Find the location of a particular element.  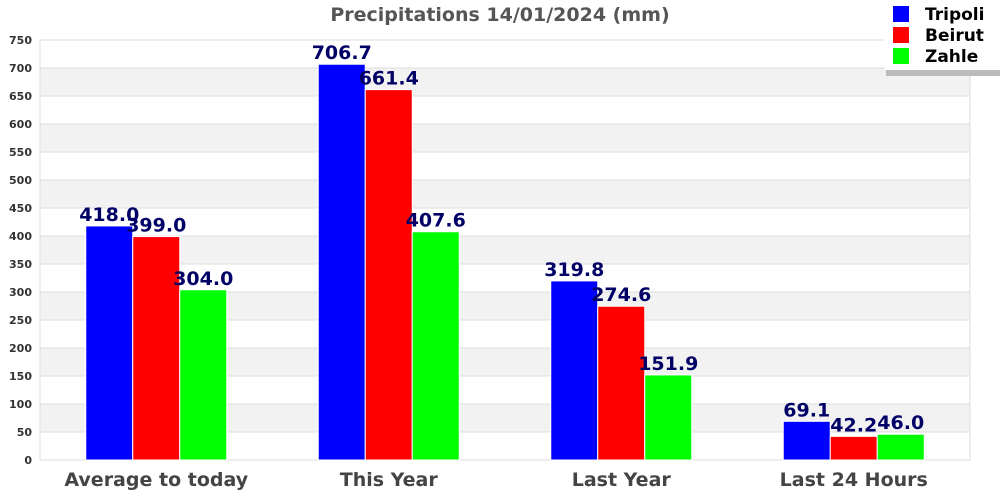

data-label: 304.0 is located at coordinates (203, 279).